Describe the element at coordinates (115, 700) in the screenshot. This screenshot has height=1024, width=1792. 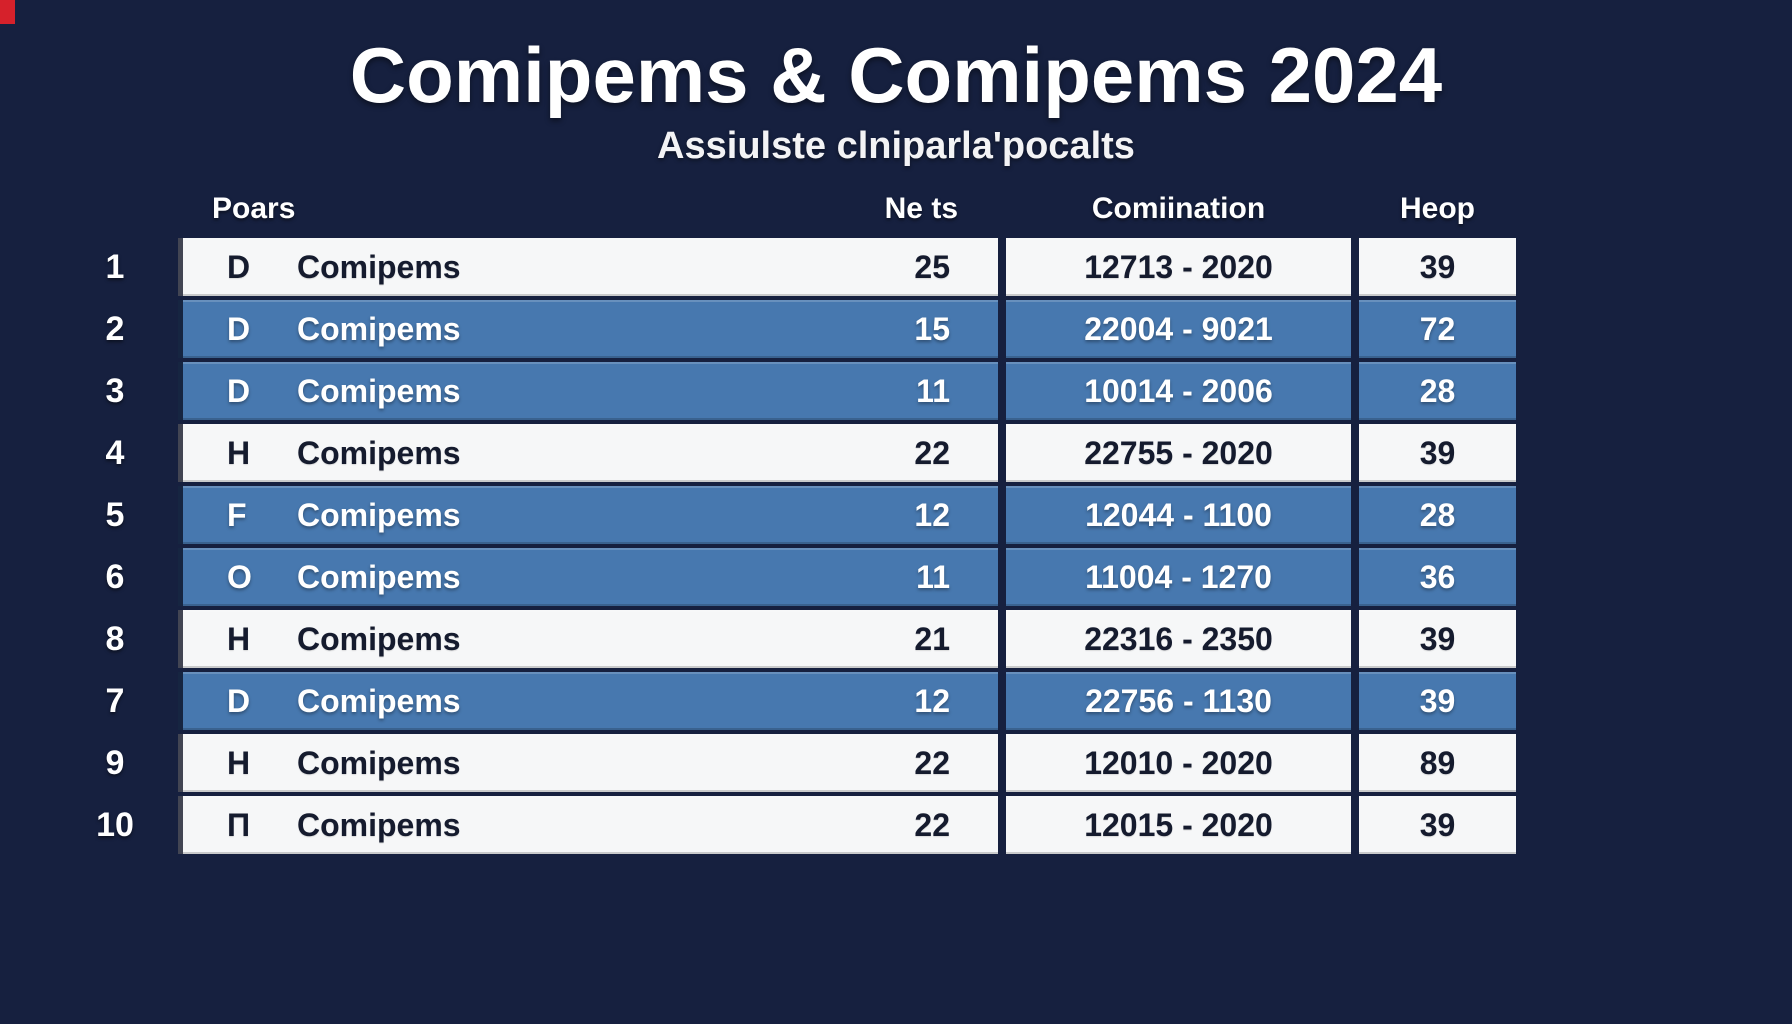
I see `row-rank: 7` at that location.